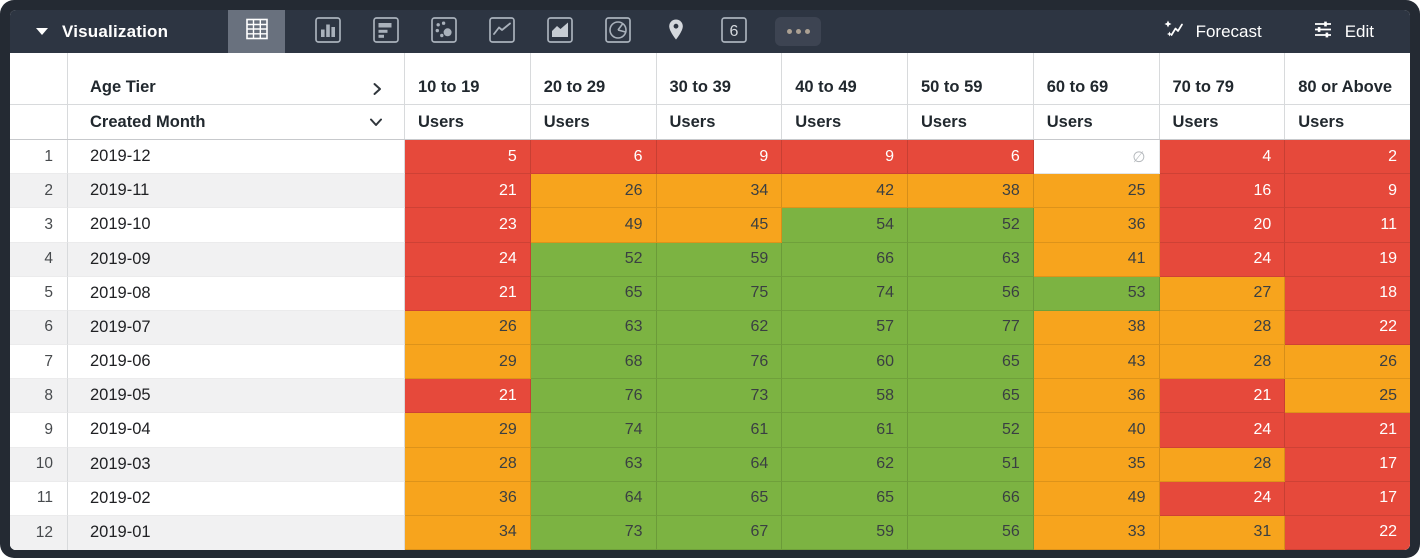 The width and height of the screenshot is (1420, 558). What do you see at coordinates (444, 32) in the screenshot?
I see `chart-type-scatter-plot-button` at bounding box center [444, 32].